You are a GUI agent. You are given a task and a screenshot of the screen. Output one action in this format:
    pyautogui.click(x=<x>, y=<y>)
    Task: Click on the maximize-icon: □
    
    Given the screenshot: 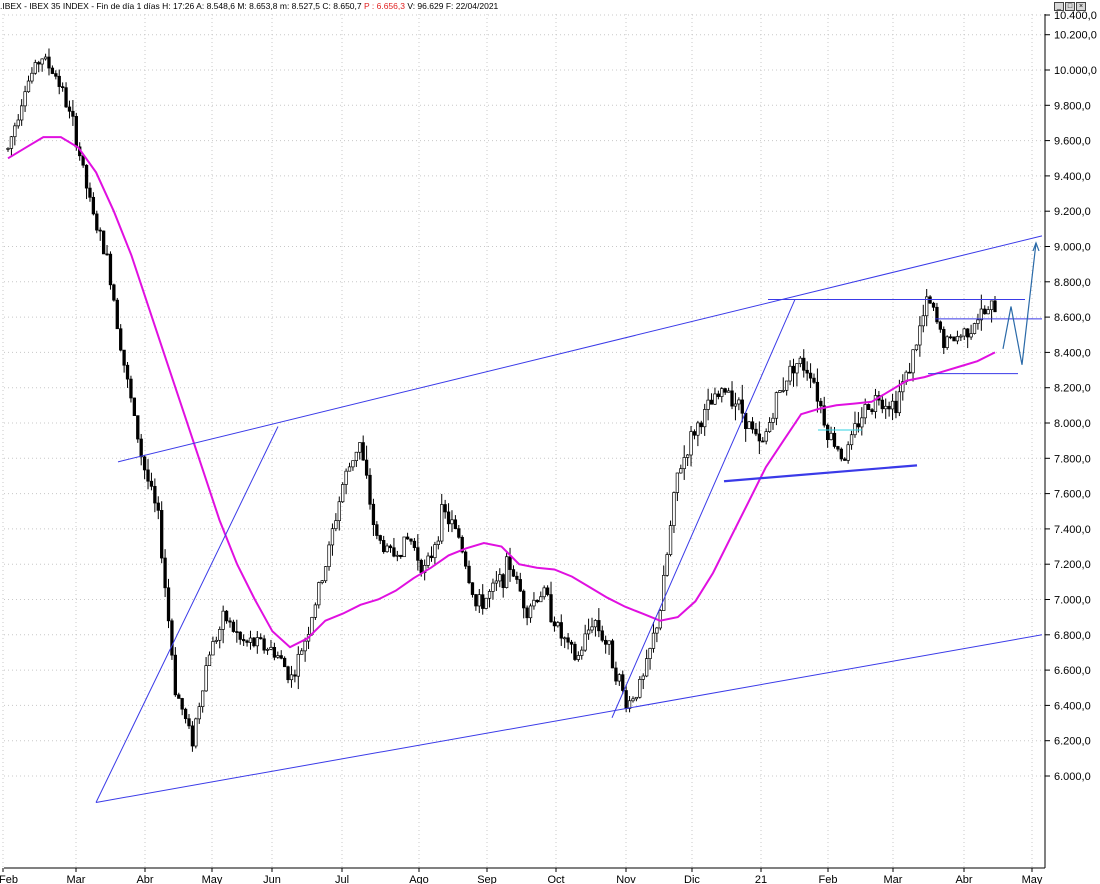 What is the action you would take?
    pyautogui.click(x=1070, y=6)
    